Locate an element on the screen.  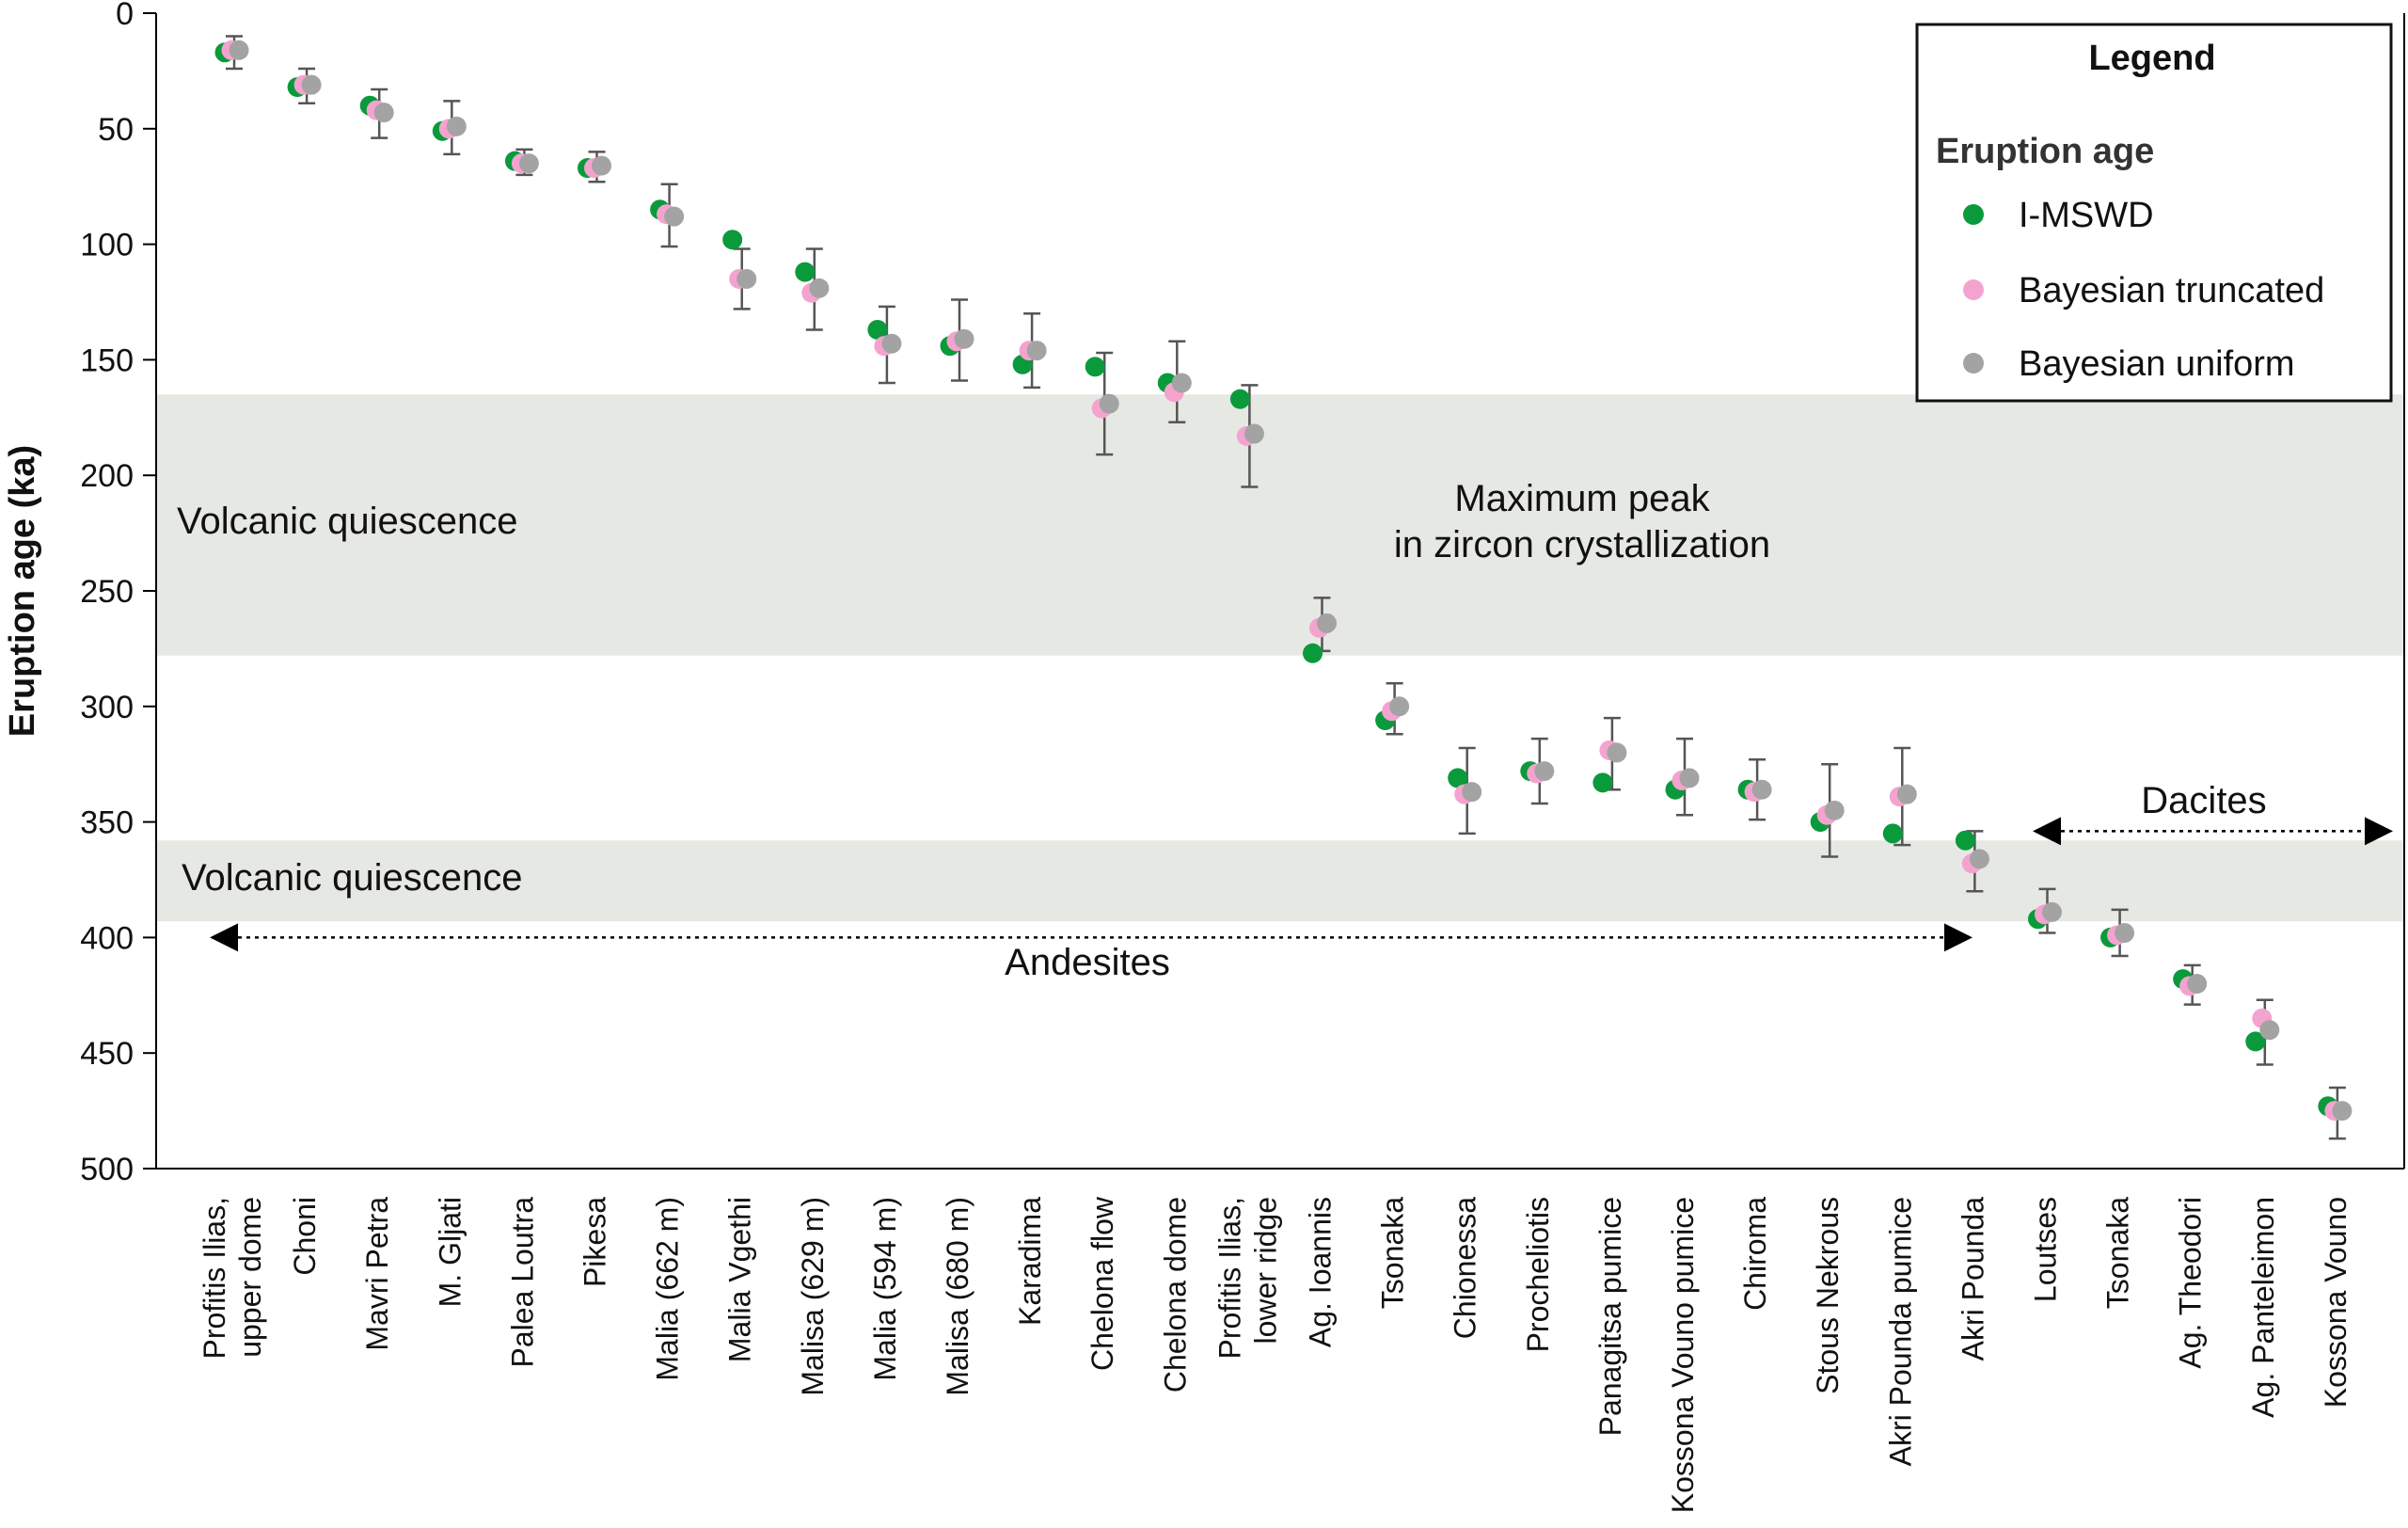
x-category-label: Choni is located at coordinates (305, 1236).